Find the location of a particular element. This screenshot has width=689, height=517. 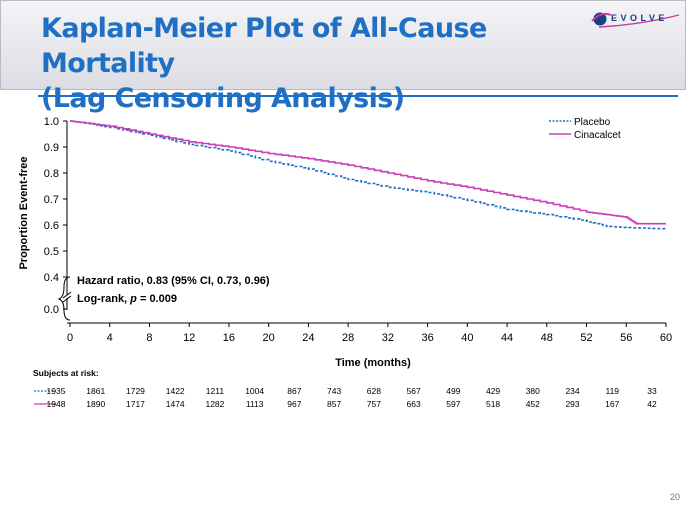

x-tick-label: 52 is located at coordinates (586, 338).